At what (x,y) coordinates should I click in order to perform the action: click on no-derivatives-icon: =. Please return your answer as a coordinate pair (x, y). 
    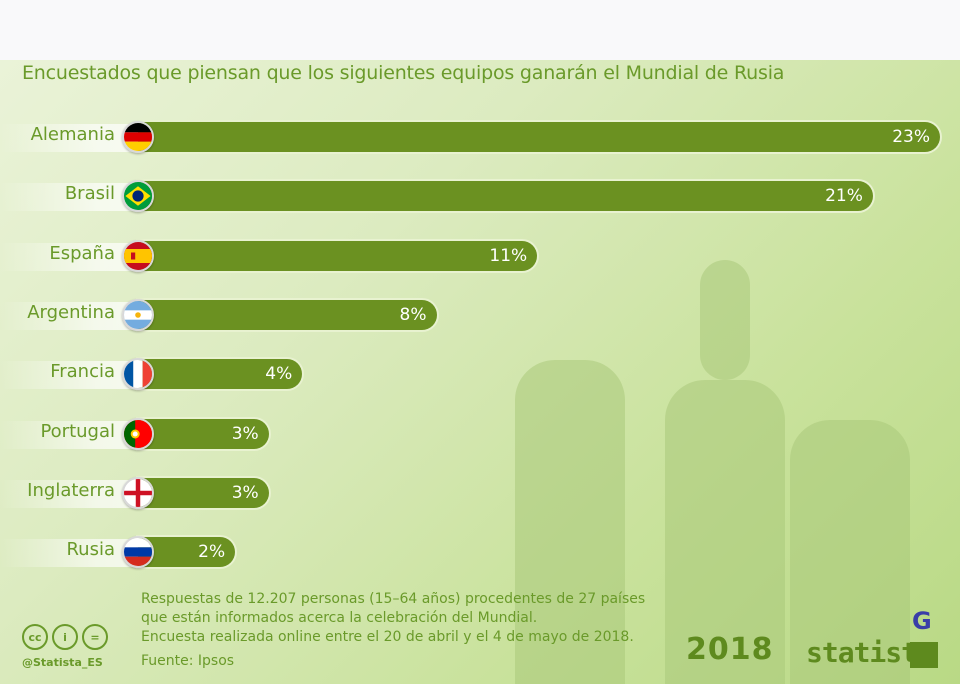
    Looking at the image, I should click on (95, 637).